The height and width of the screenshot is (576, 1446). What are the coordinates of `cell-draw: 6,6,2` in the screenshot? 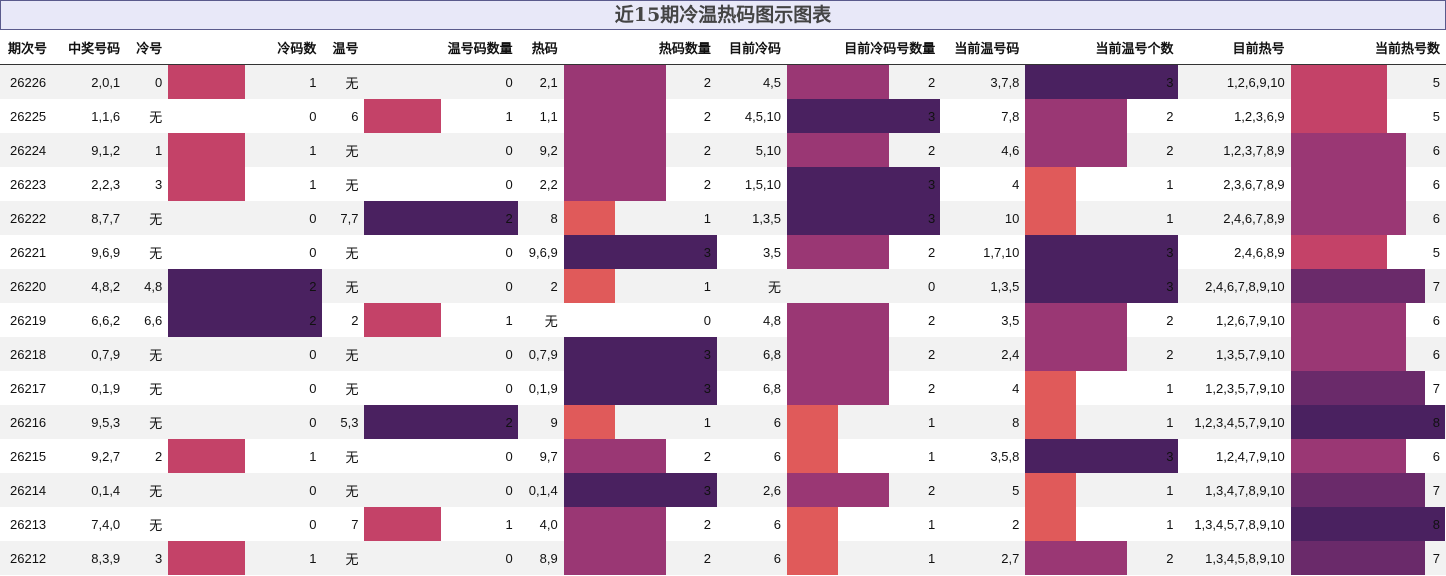 It's located at (92, 320).